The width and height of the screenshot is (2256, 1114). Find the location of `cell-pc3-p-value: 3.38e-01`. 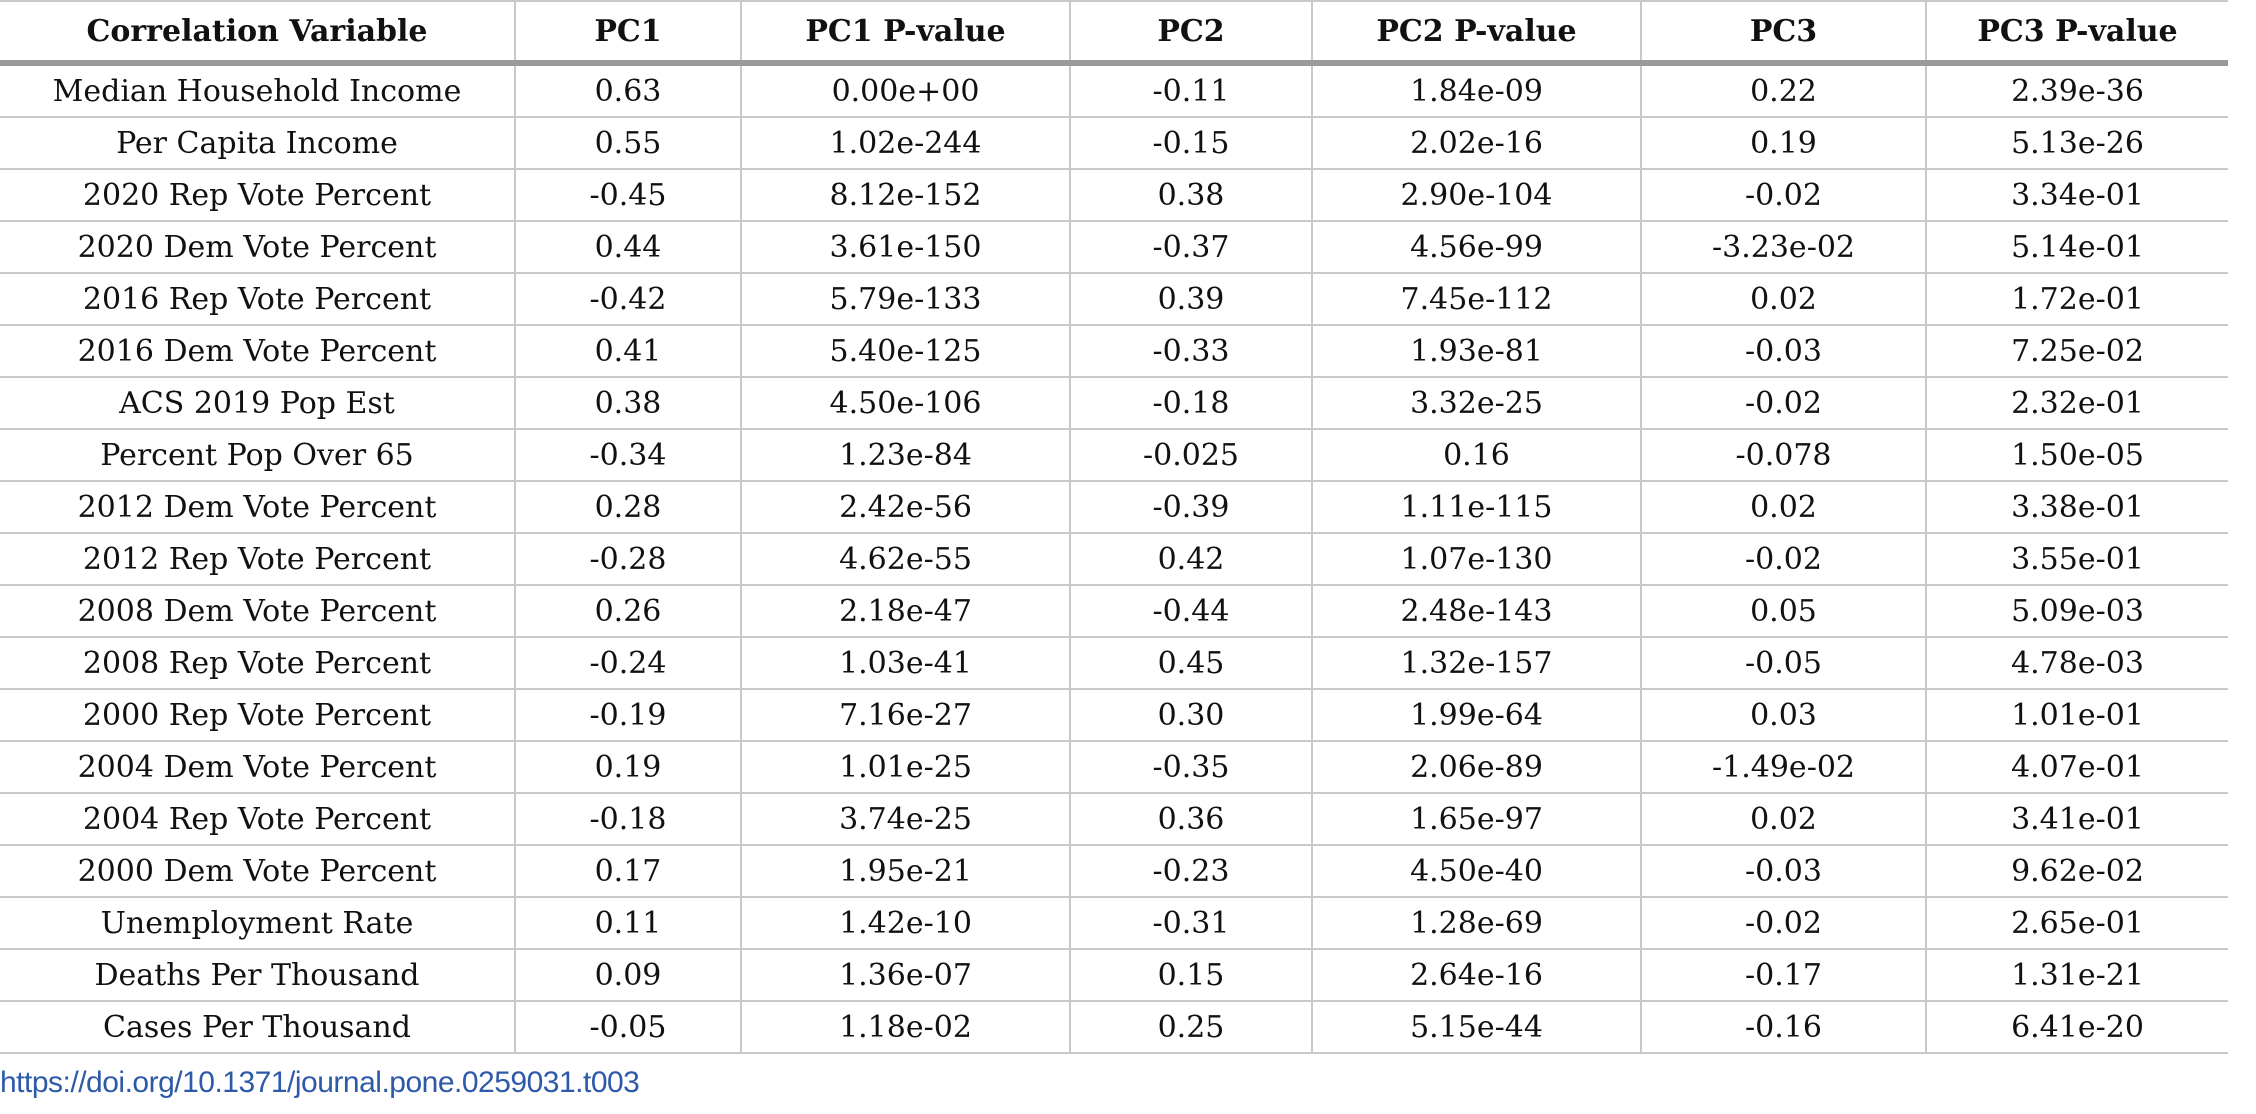

cell-pc3-p-value: 3.38e-01 is located at coordinates (2076, 507).